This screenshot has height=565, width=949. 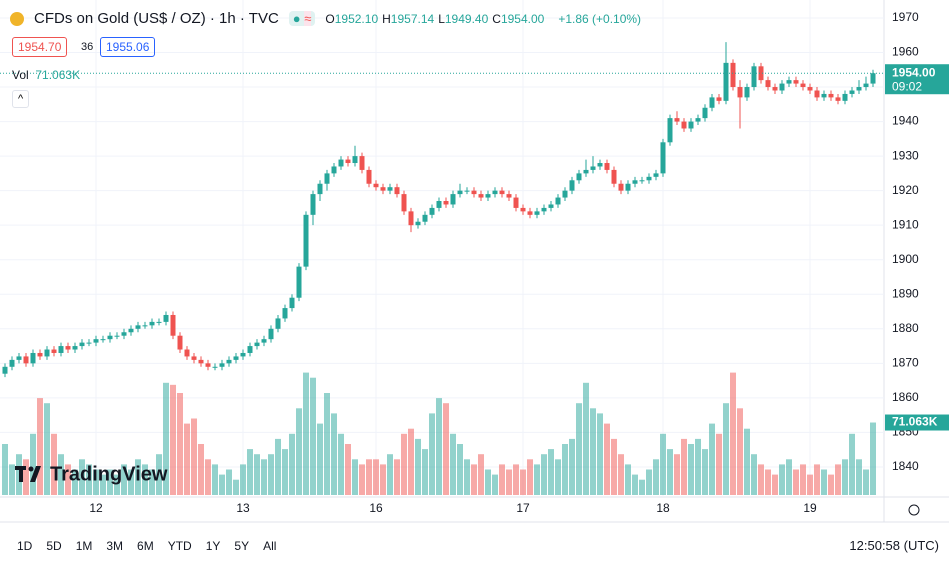 What do you see at coordinates (356, 18) in the screenshot?
I see `ohlc-value: 1952.10` at bounding box center [356, 18].